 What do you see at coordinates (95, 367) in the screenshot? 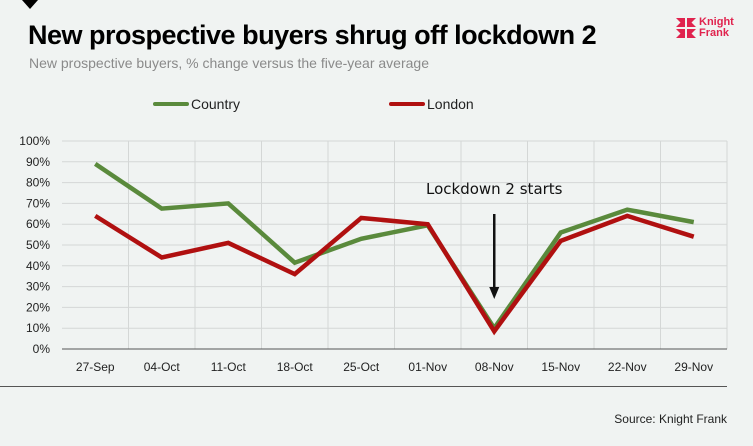
I see `x-tick-label: 27-Sep` at bounding box center [95, 367].